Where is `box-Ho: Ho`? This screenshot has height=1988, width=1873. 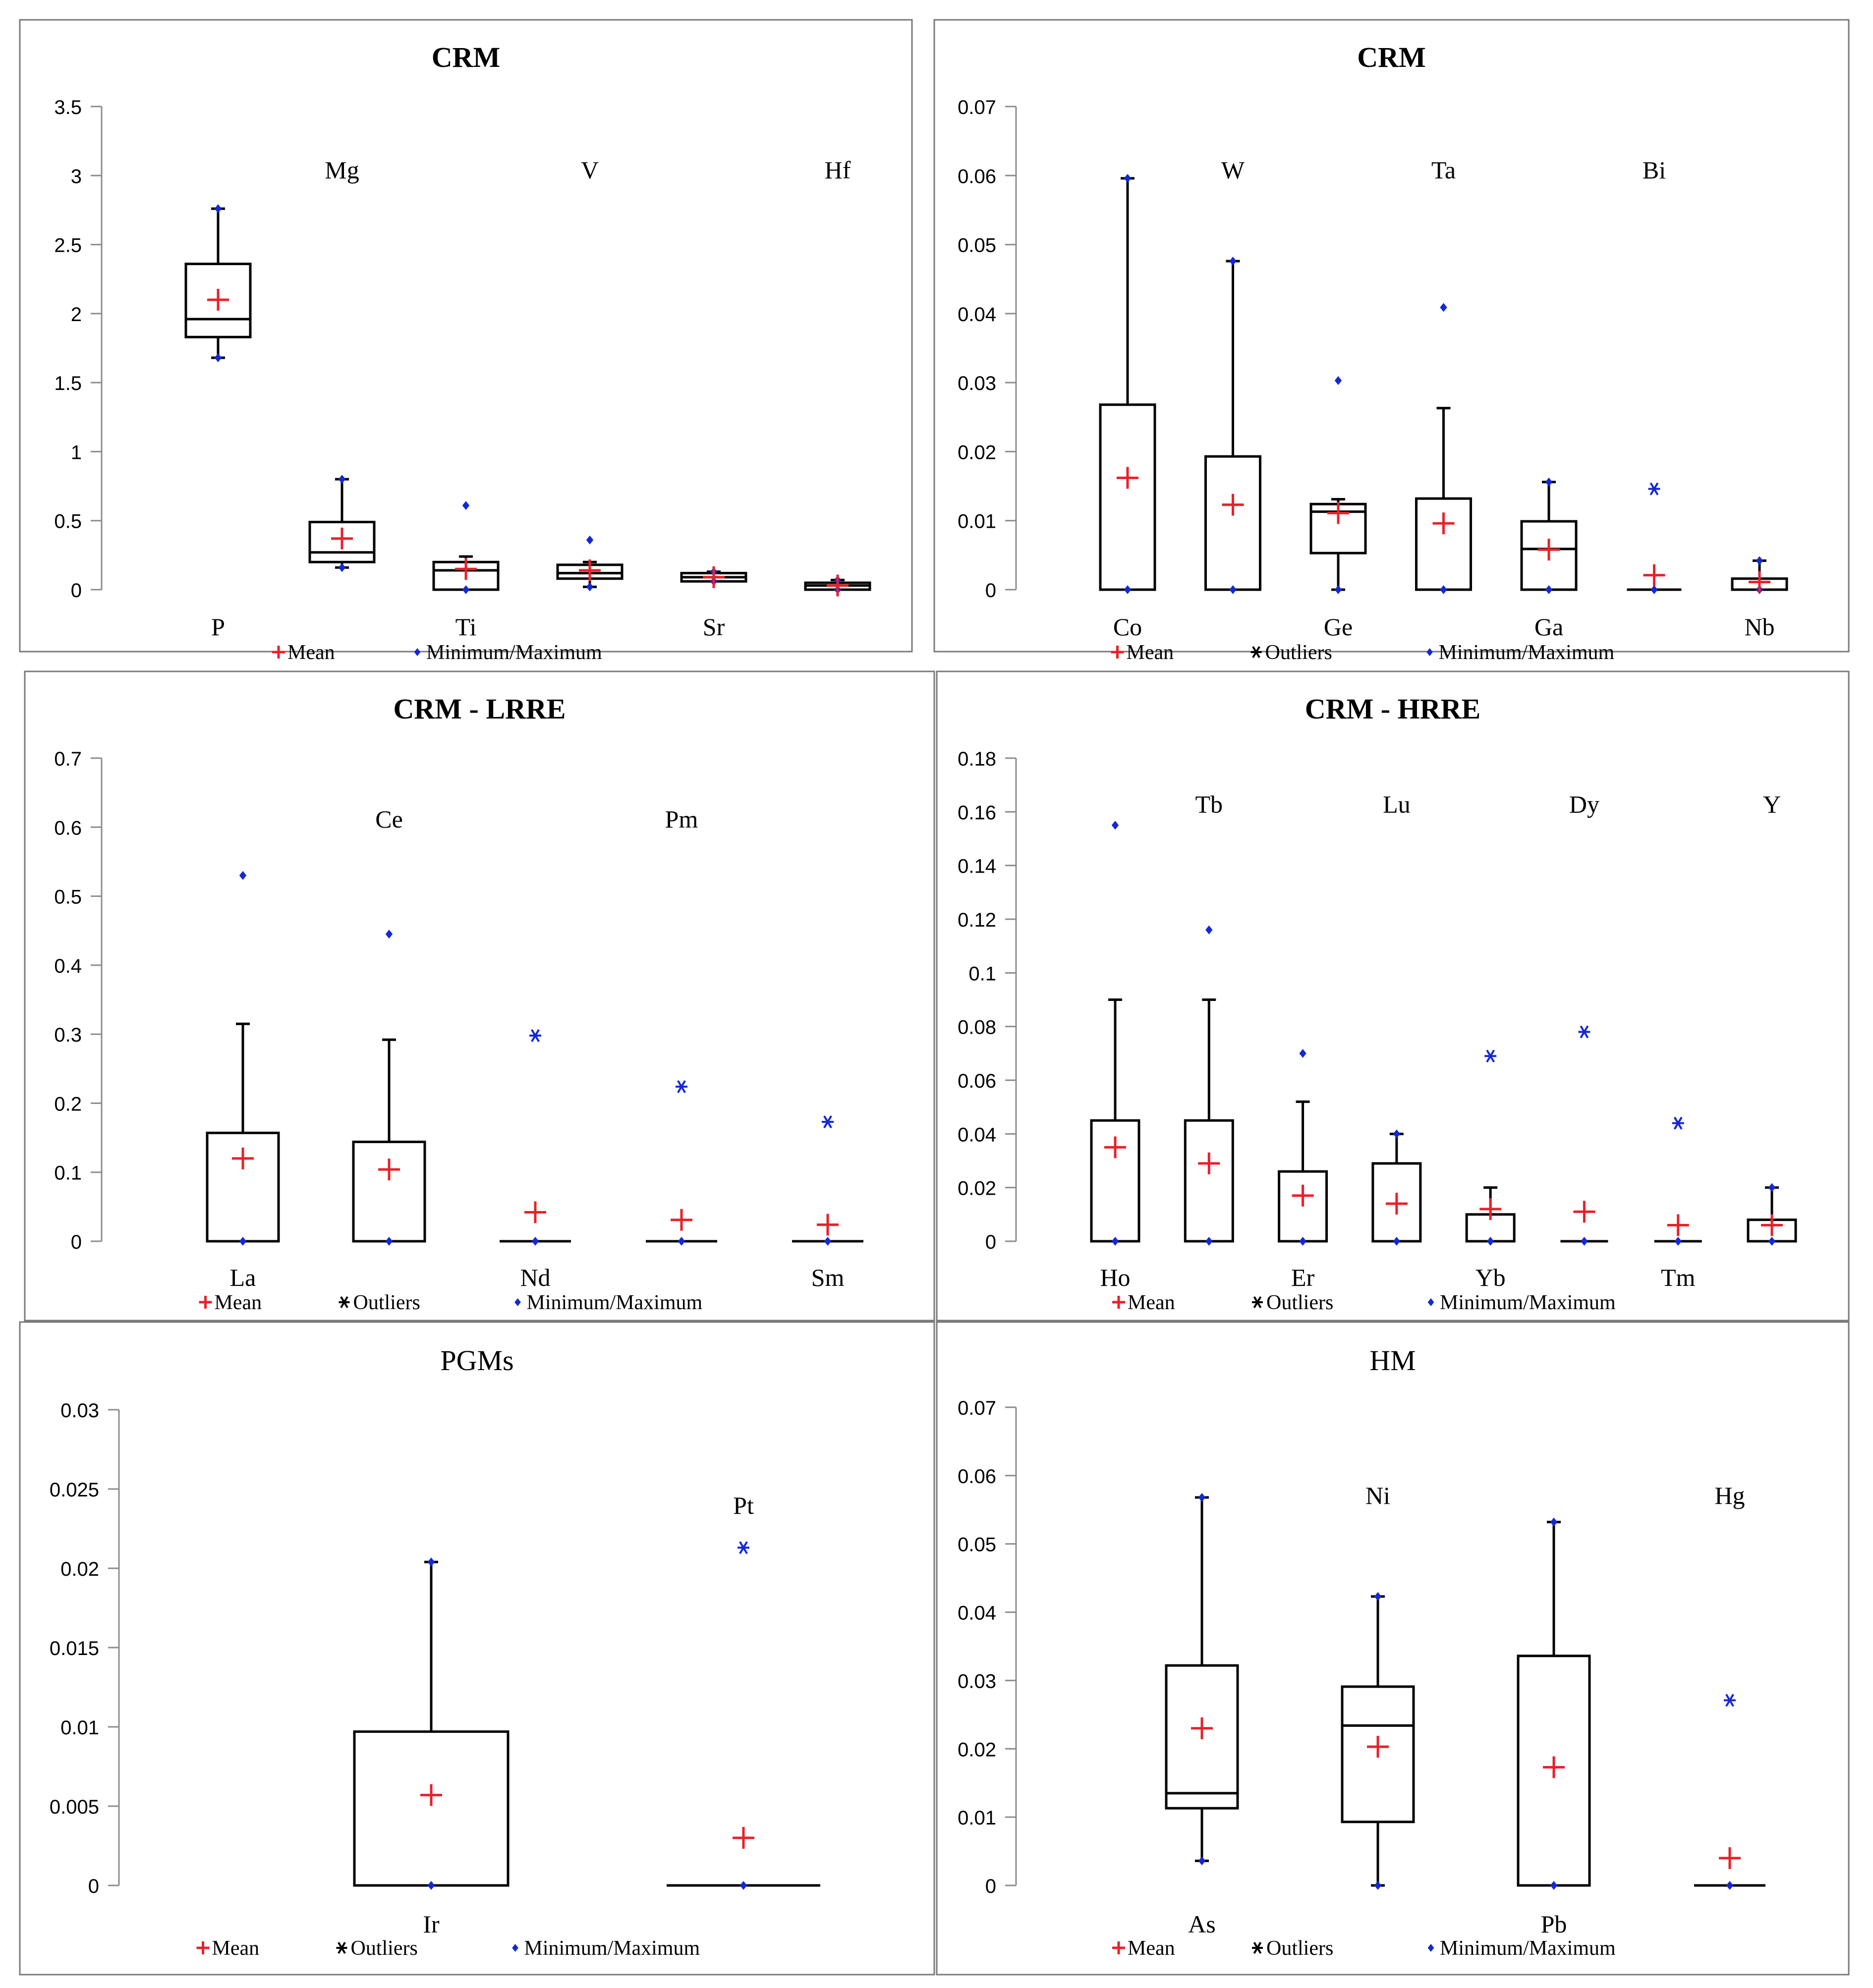 box-Ho: Ho is located at coordinates (1115, 1056).